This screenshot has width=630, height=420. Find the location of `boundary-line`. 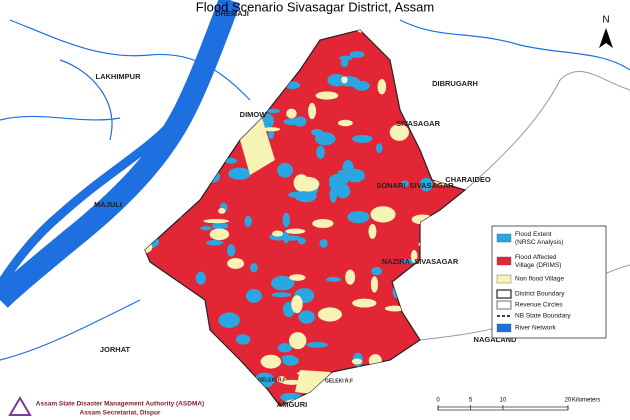

boundary-line is located at coordinates (547, 130).